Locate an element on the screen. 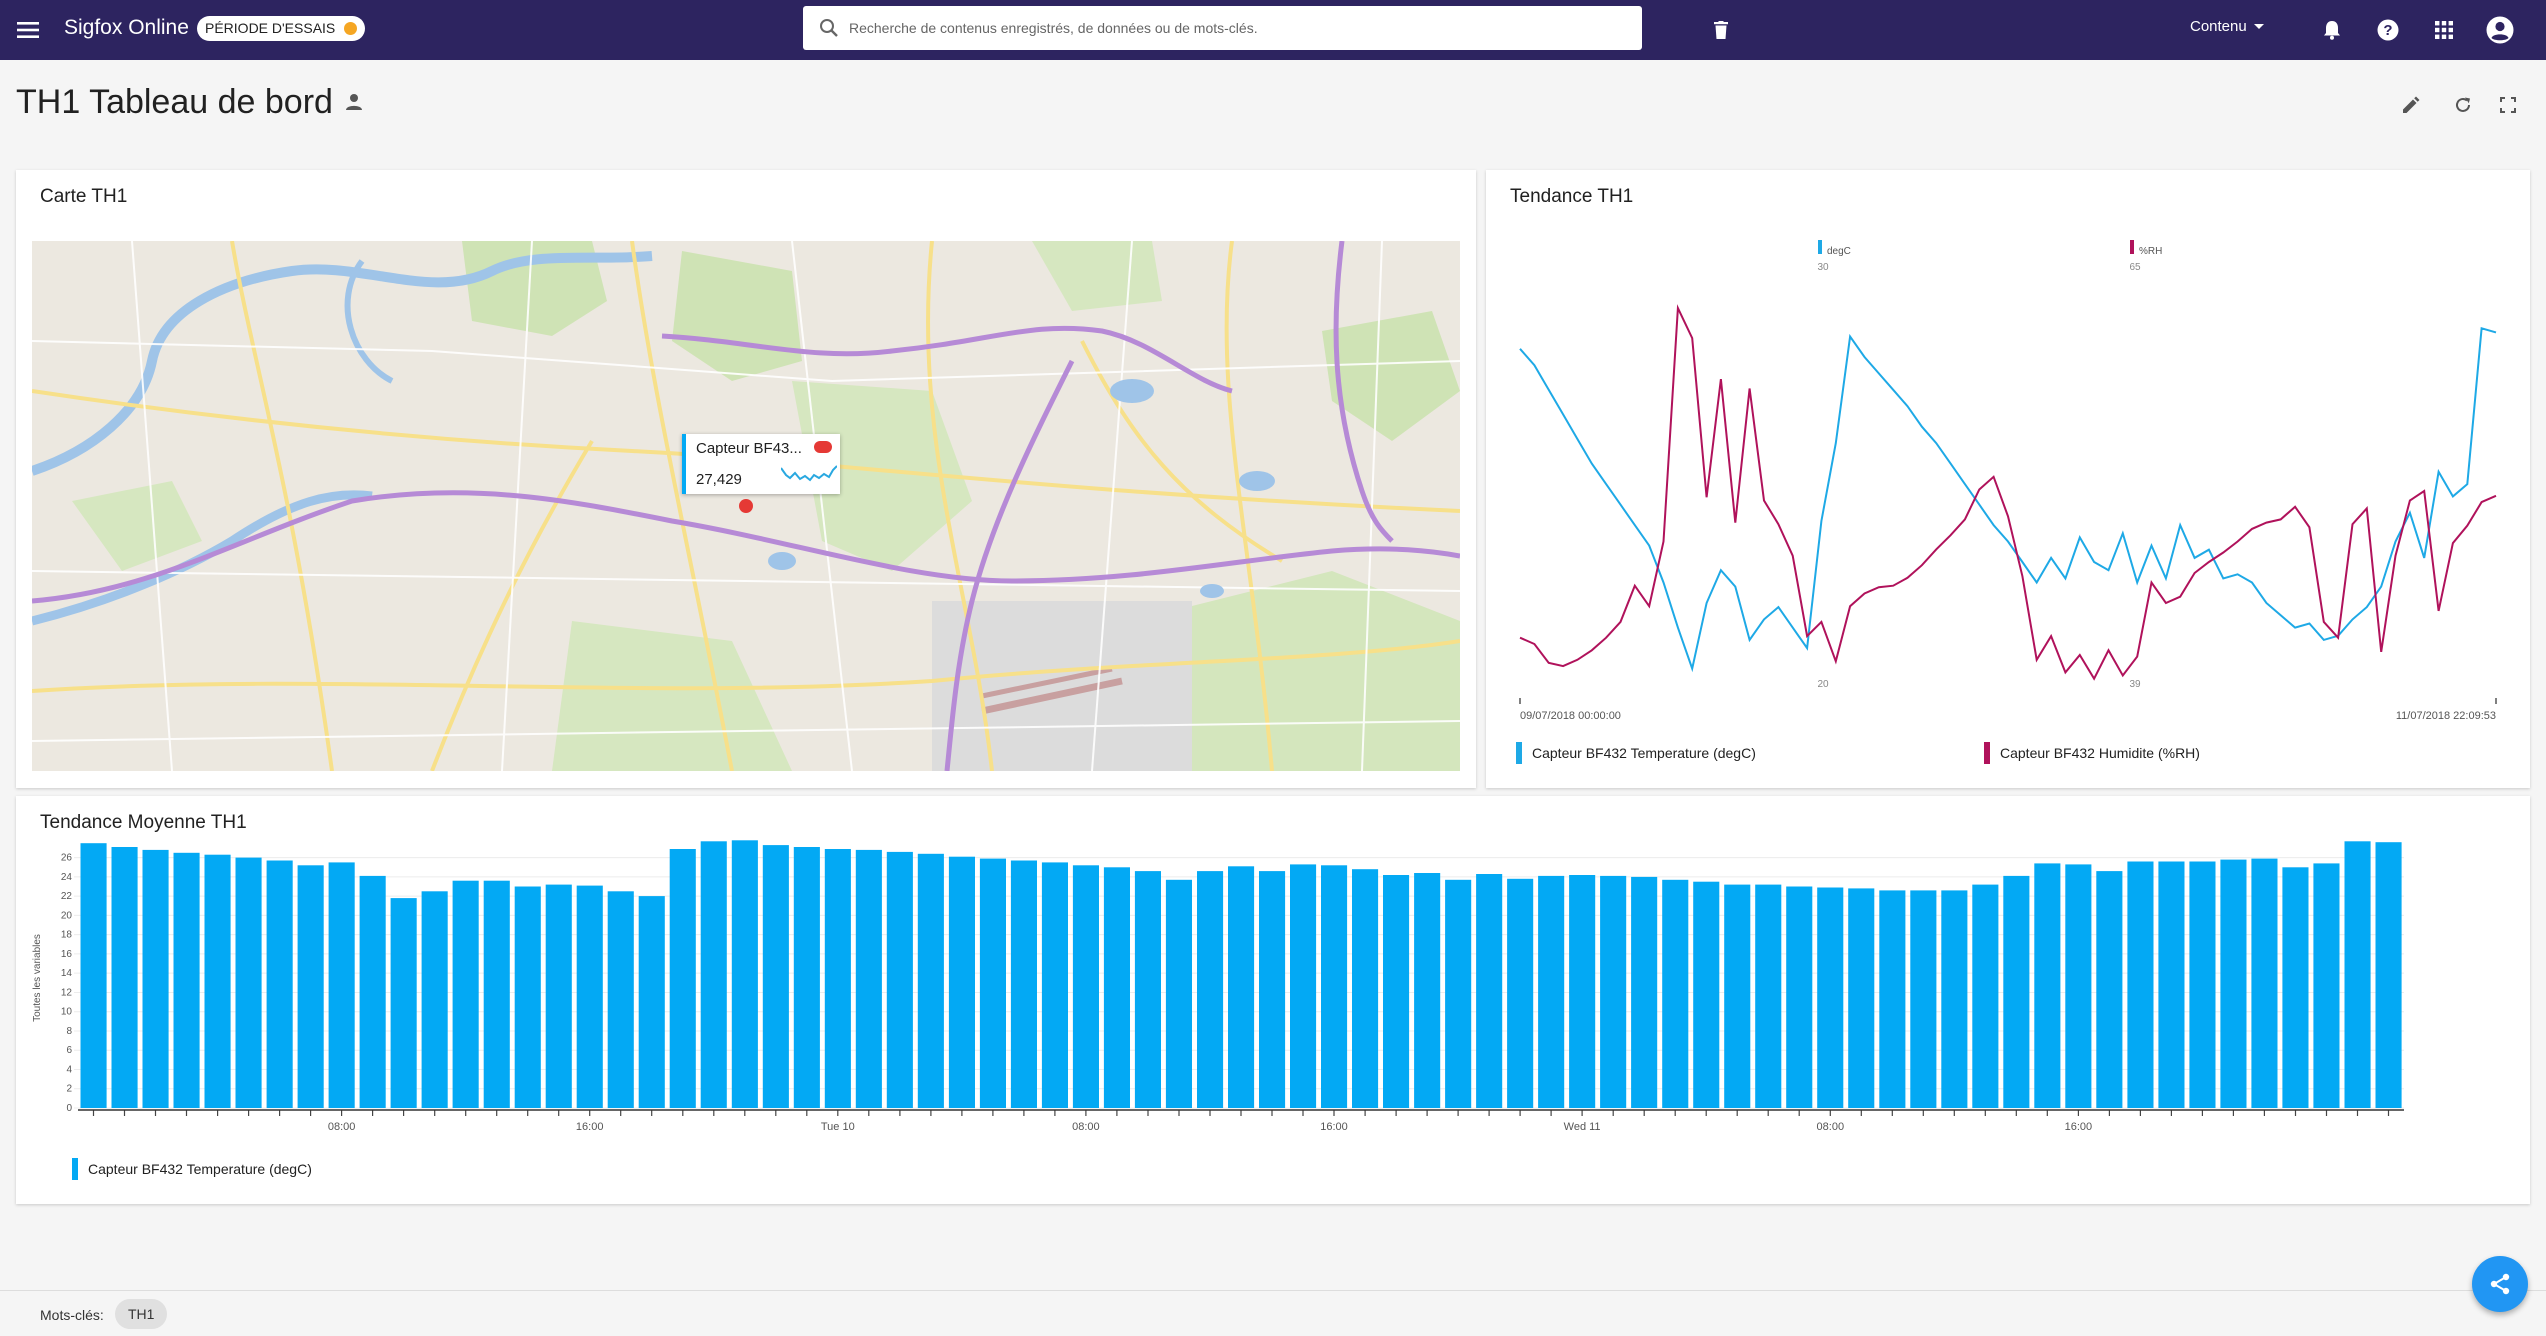 This screenshot has width=2546, height=1336. owner-person-icon is located at coordinates (354, 102).